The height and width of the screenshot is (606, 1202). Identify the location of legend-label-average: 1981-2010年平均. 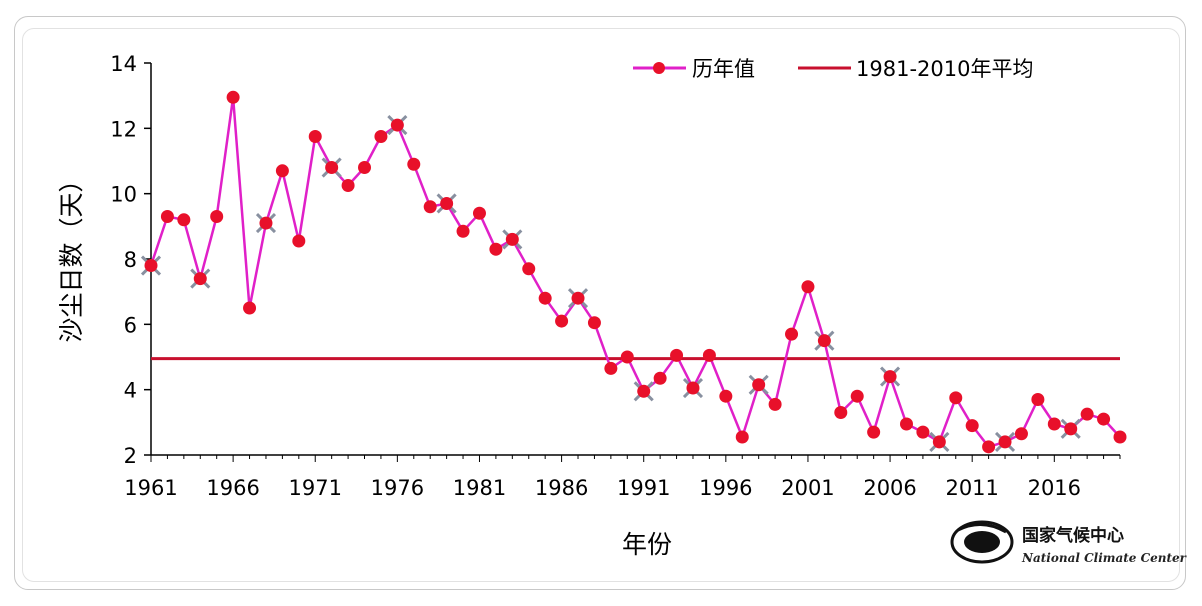
(944, 69).